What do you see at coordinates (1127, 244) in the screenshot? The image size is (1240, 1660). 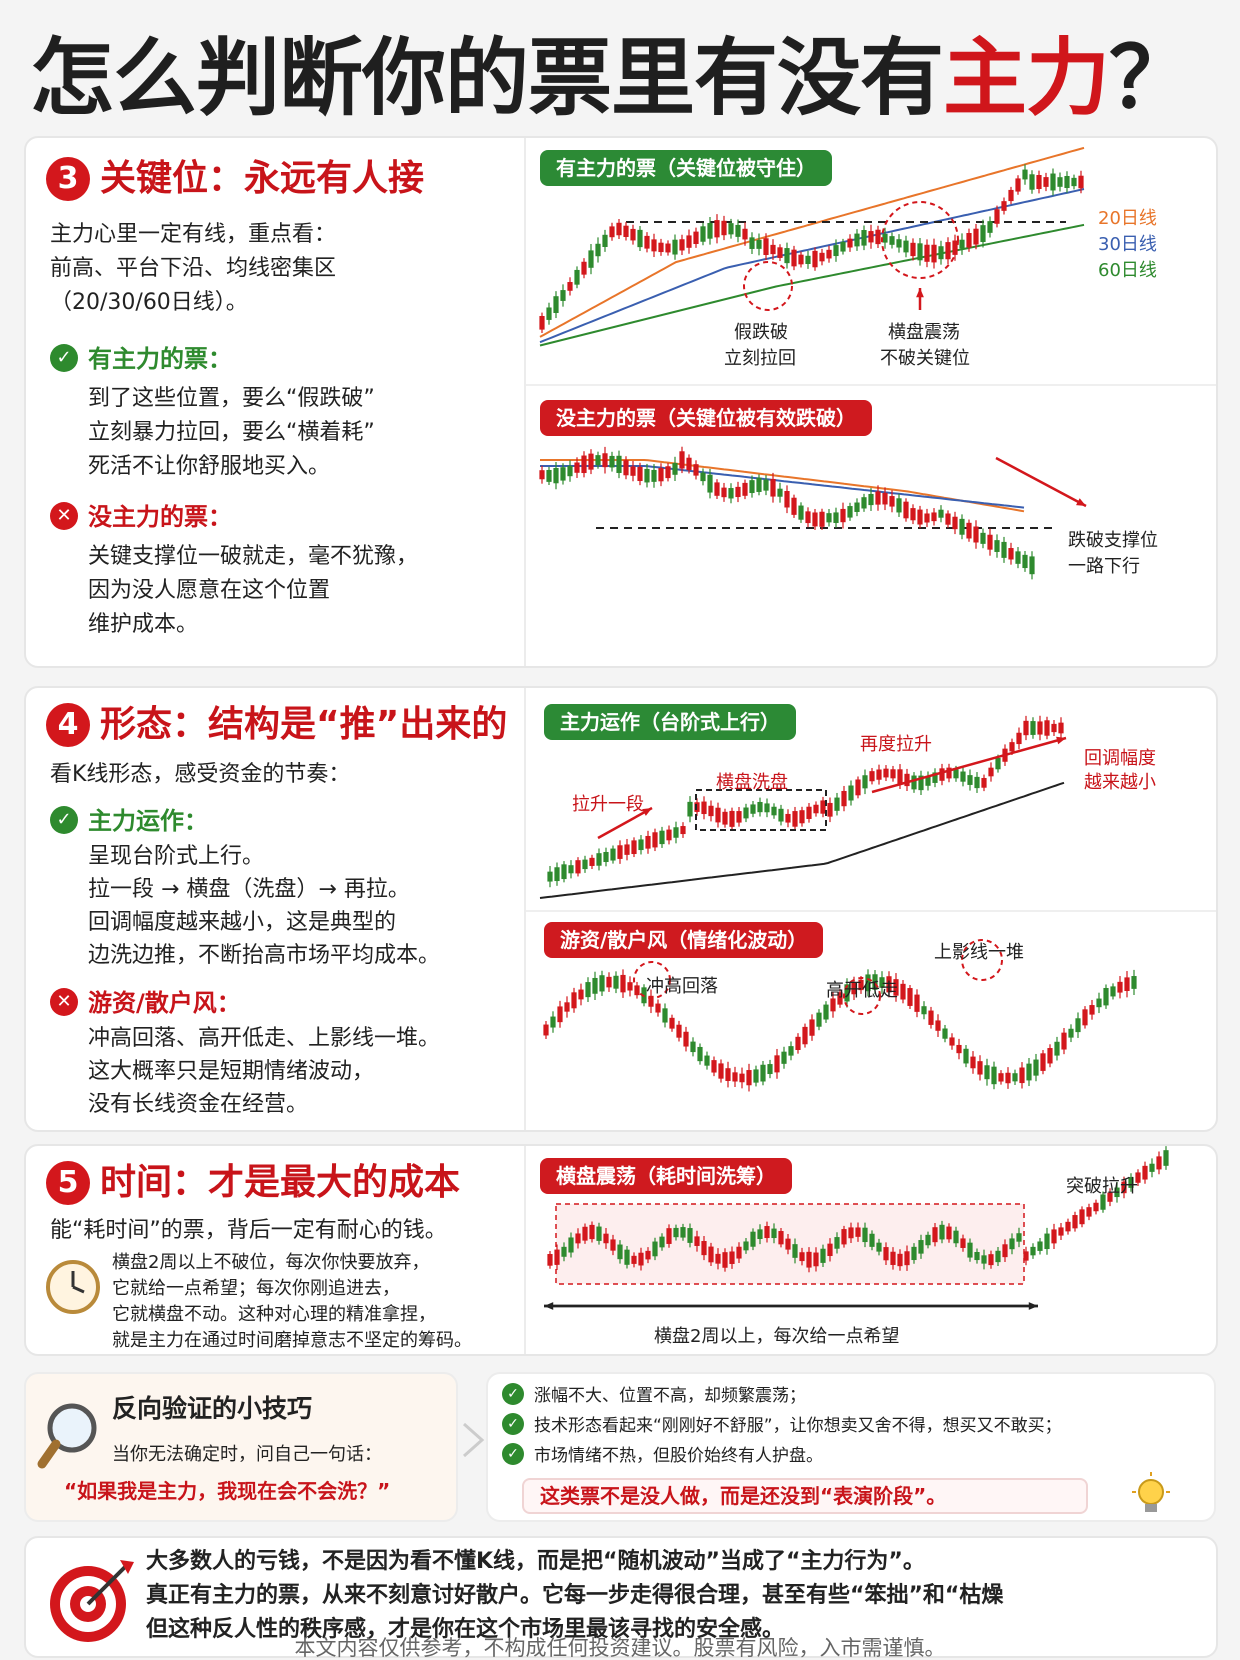 I see `ma30-label: 30日线` at bounding box center [1127, 244].